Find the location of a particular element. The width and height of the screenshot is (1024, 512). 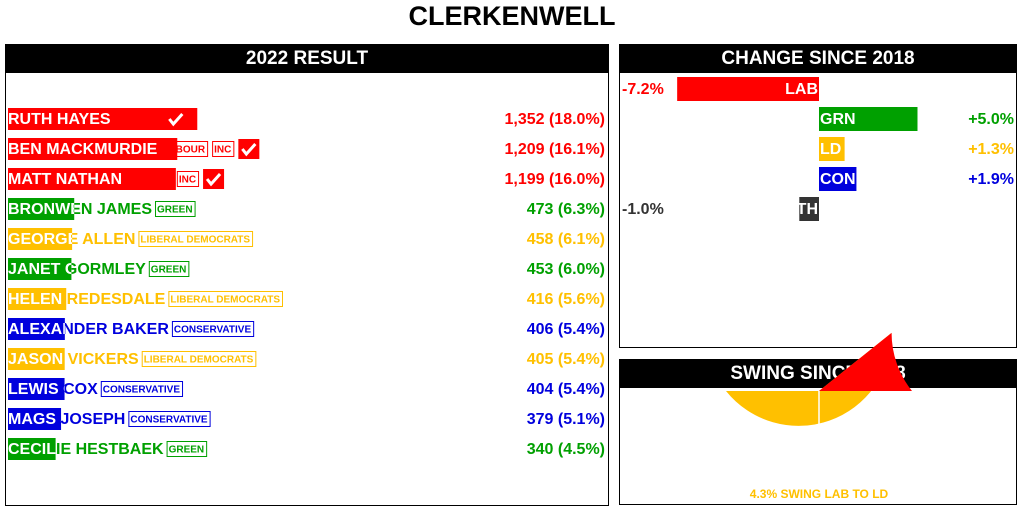

party-label: LD is located at coordinates (830, 149).